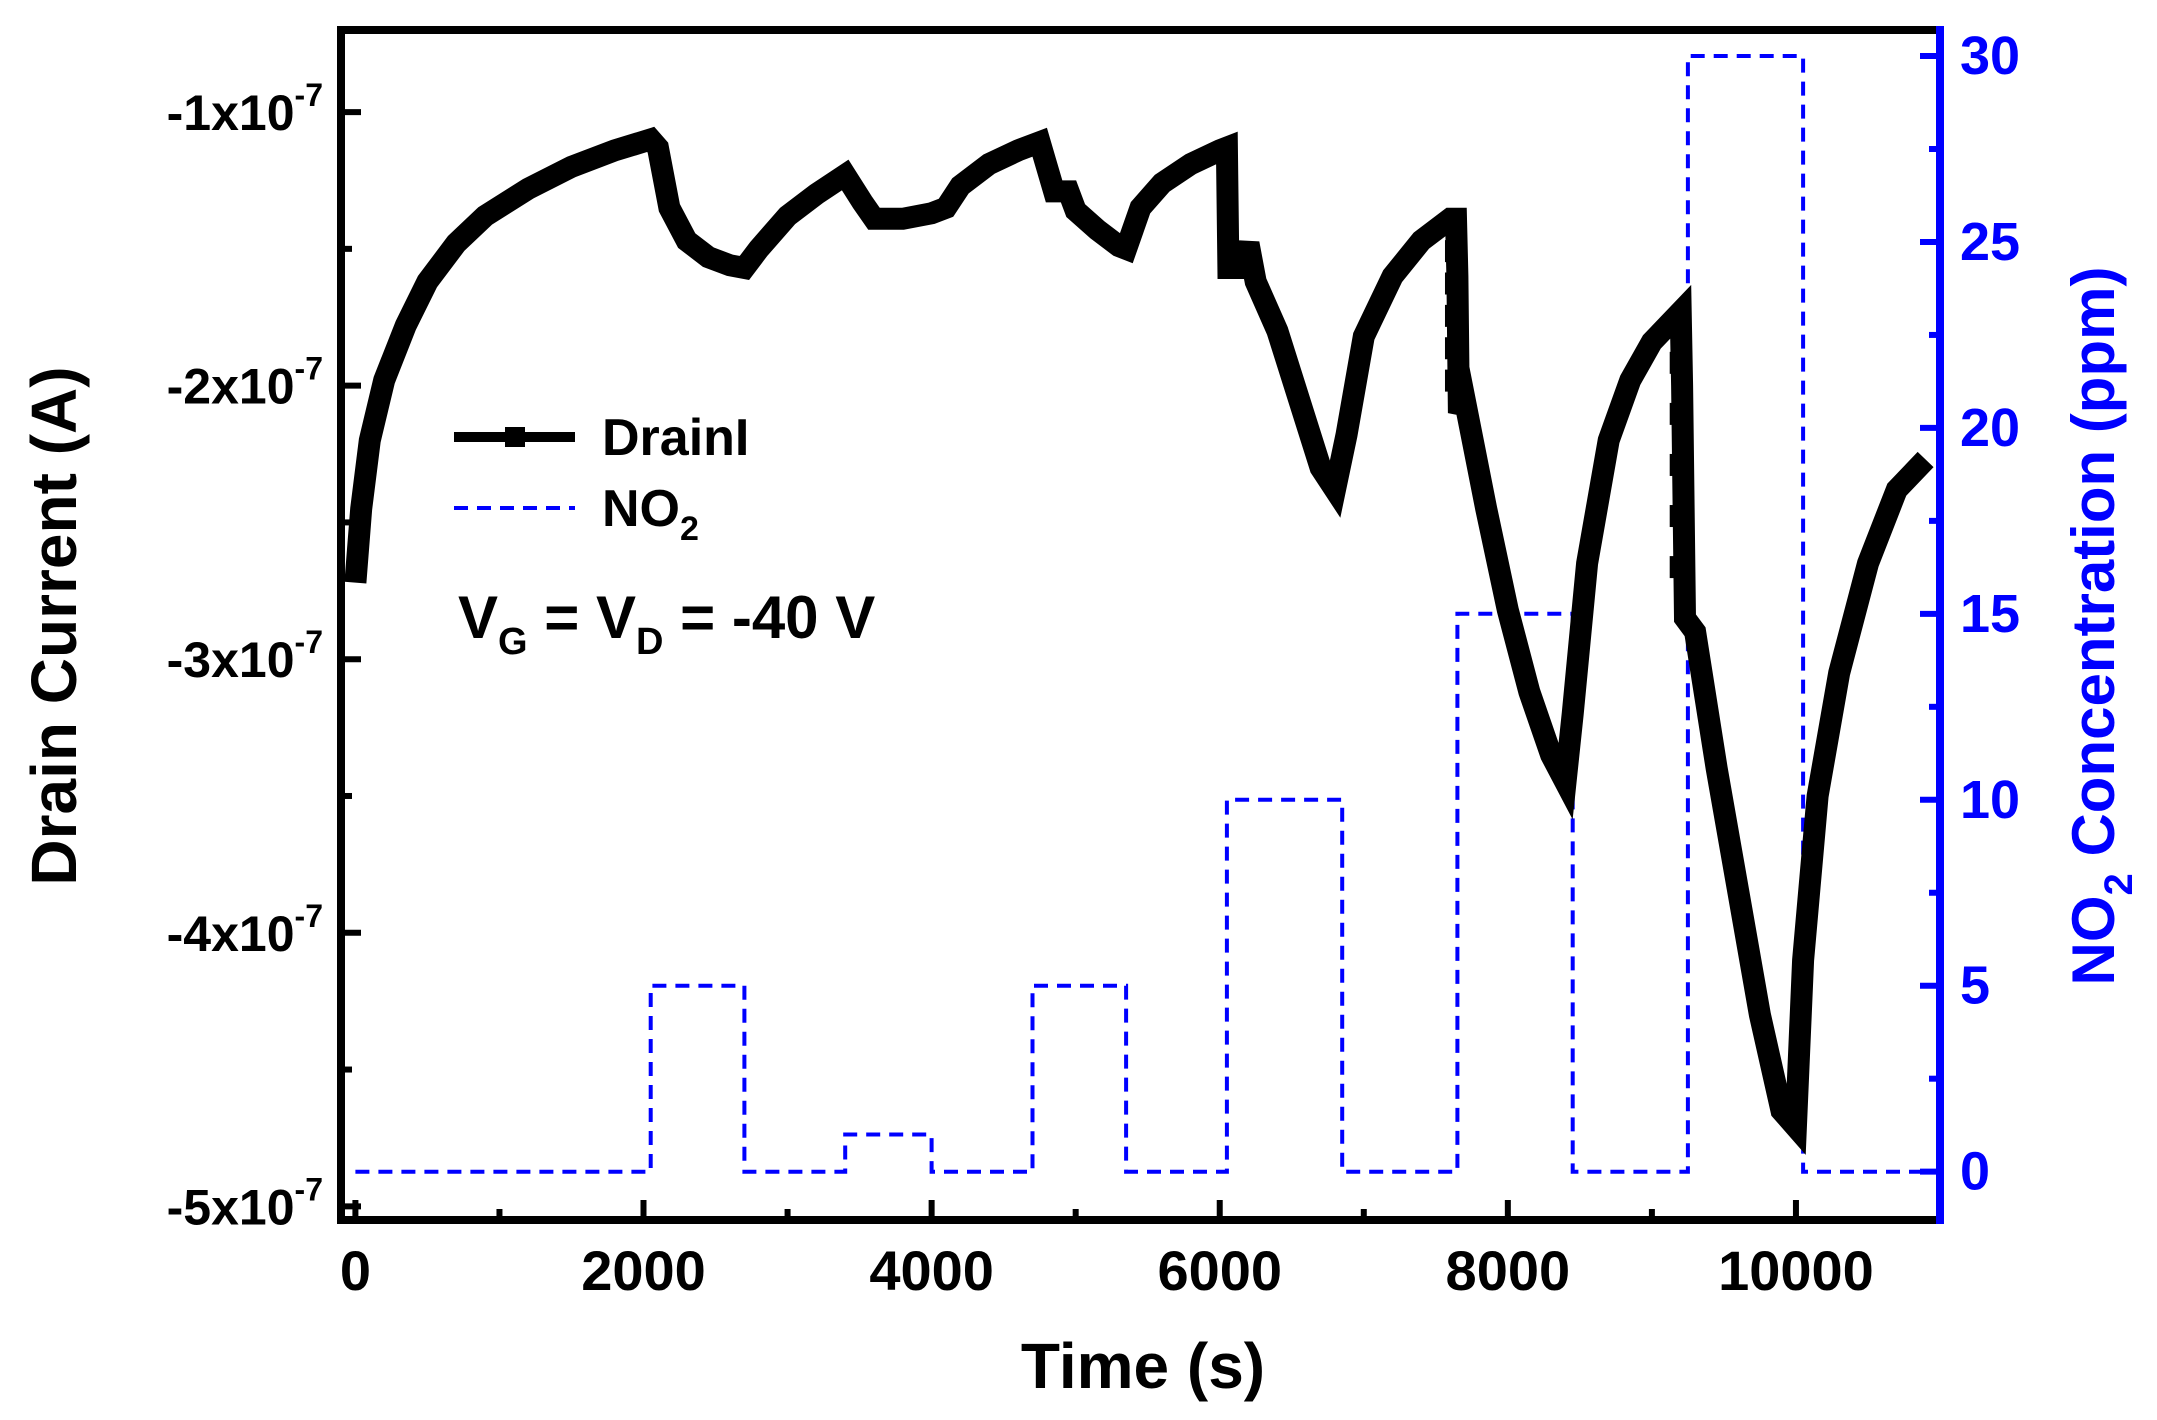 This screenshot has width=2157, height=1420. I want to click on x-tick-label: 8000, so click(1508, 1270).